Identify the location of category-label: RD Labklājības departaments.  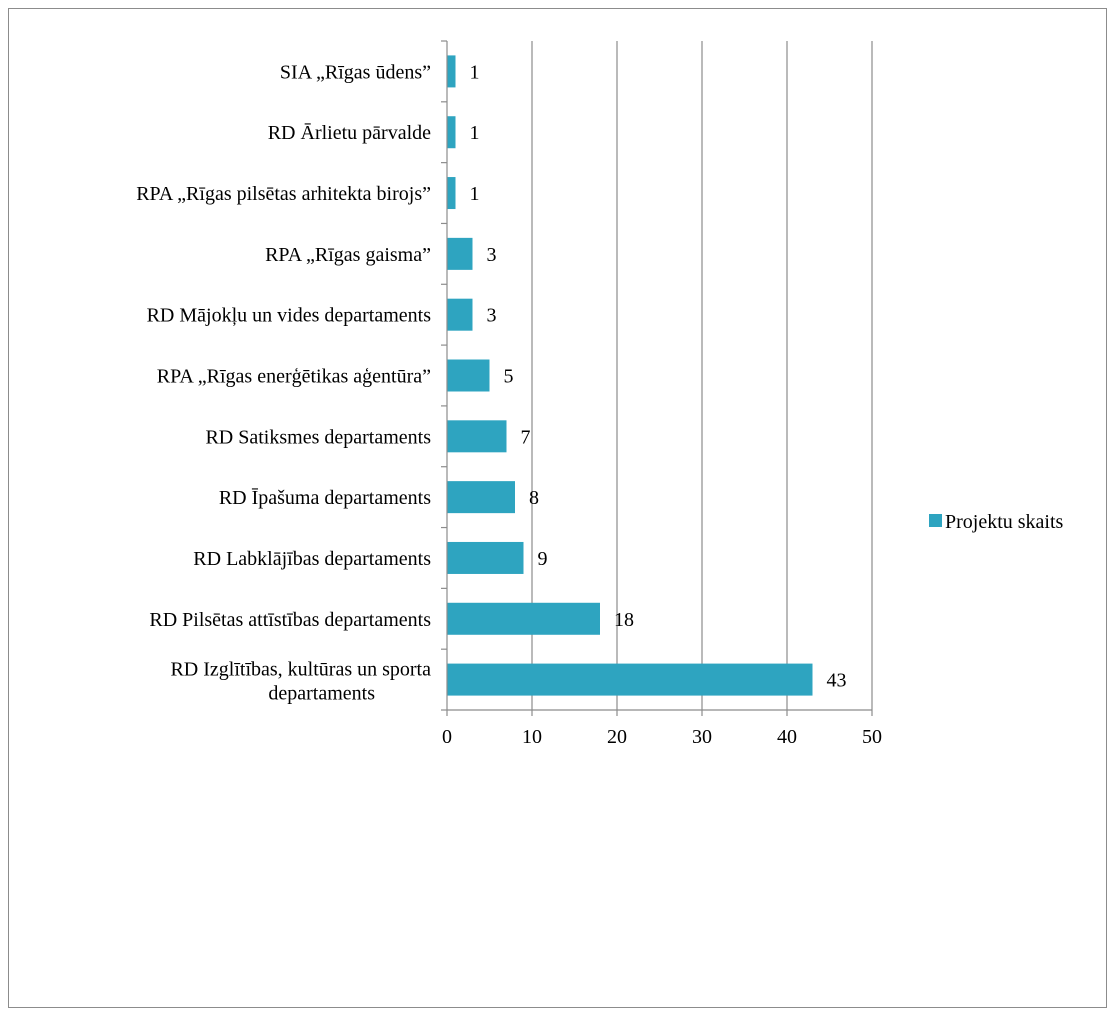
(312, 559).